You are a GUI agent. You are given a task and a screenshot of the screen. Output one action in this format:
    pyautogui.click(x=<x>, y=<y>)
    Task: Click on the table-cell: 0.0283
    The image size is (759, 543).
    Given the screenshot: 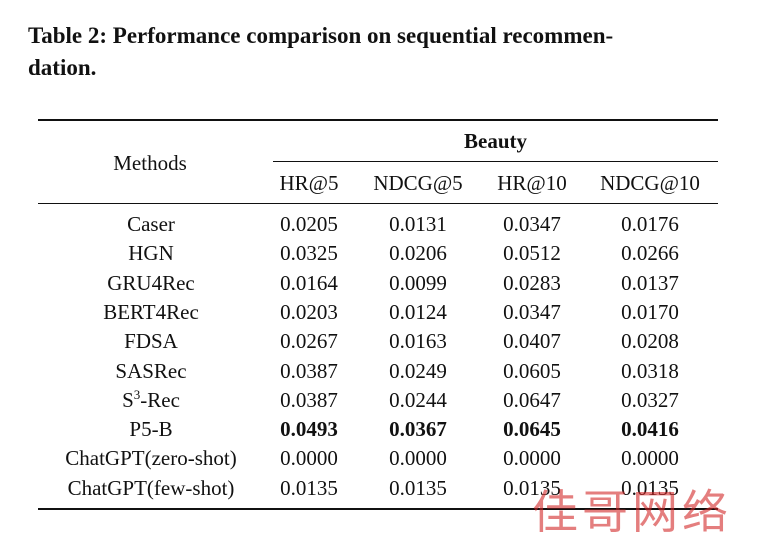 What is the action you would take?
    pyautogui.click(x=532, y=283)
    